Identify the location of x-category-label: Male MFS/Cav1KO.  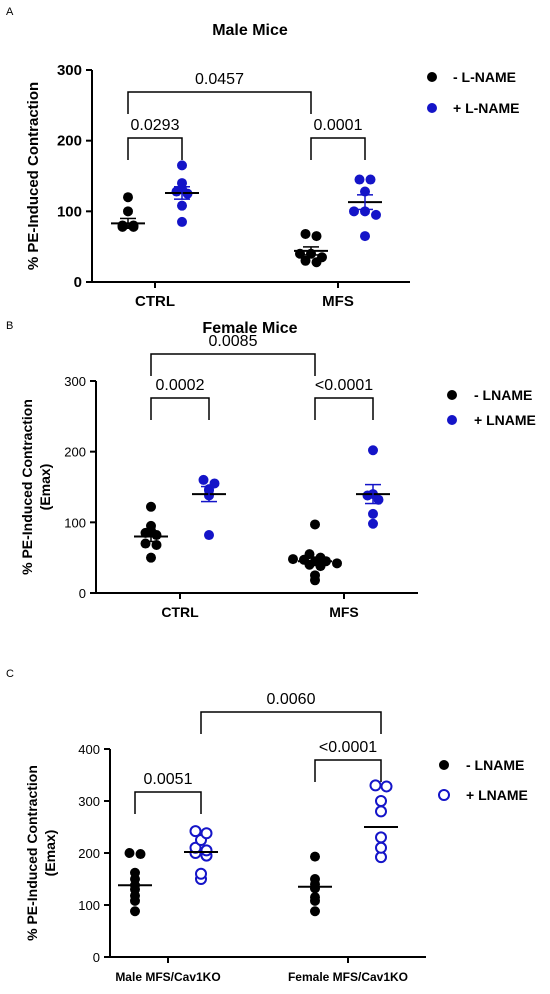
(167, 977).